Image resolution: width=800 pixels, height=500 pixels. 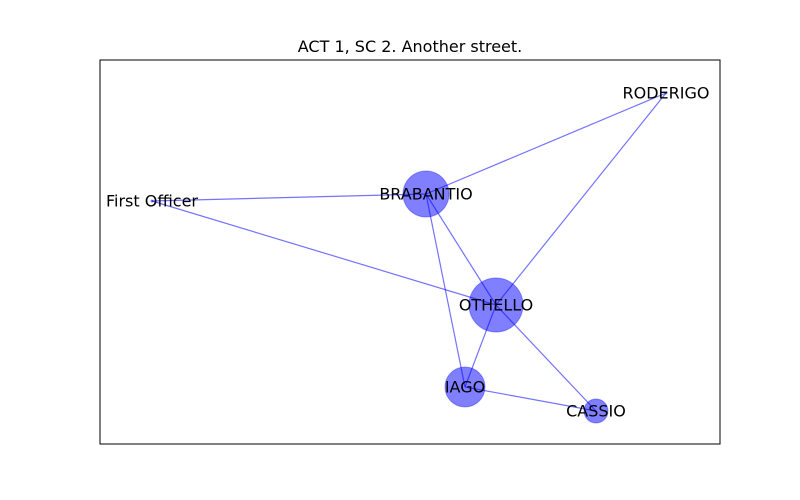 I want to click on graph-title: ACT 1, SC 2. Another street., so click(x=410, y=46).